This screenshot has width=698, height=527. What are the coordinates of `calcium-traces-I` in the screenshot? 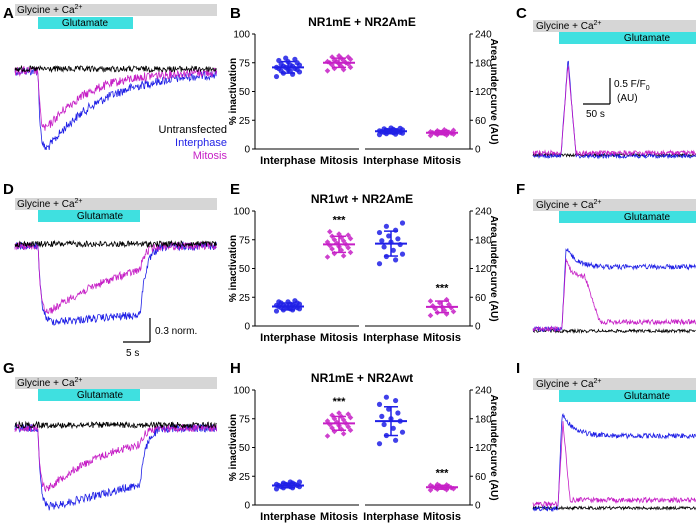 It's located at (614, 462).